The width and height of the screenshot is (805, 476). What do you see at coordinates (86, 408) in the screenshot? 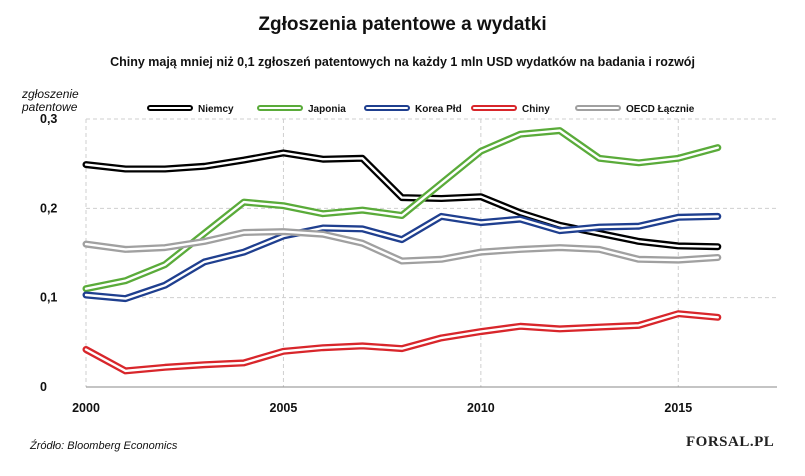
I see `x-tick-label: 2000` at bounding box center [86, 408].